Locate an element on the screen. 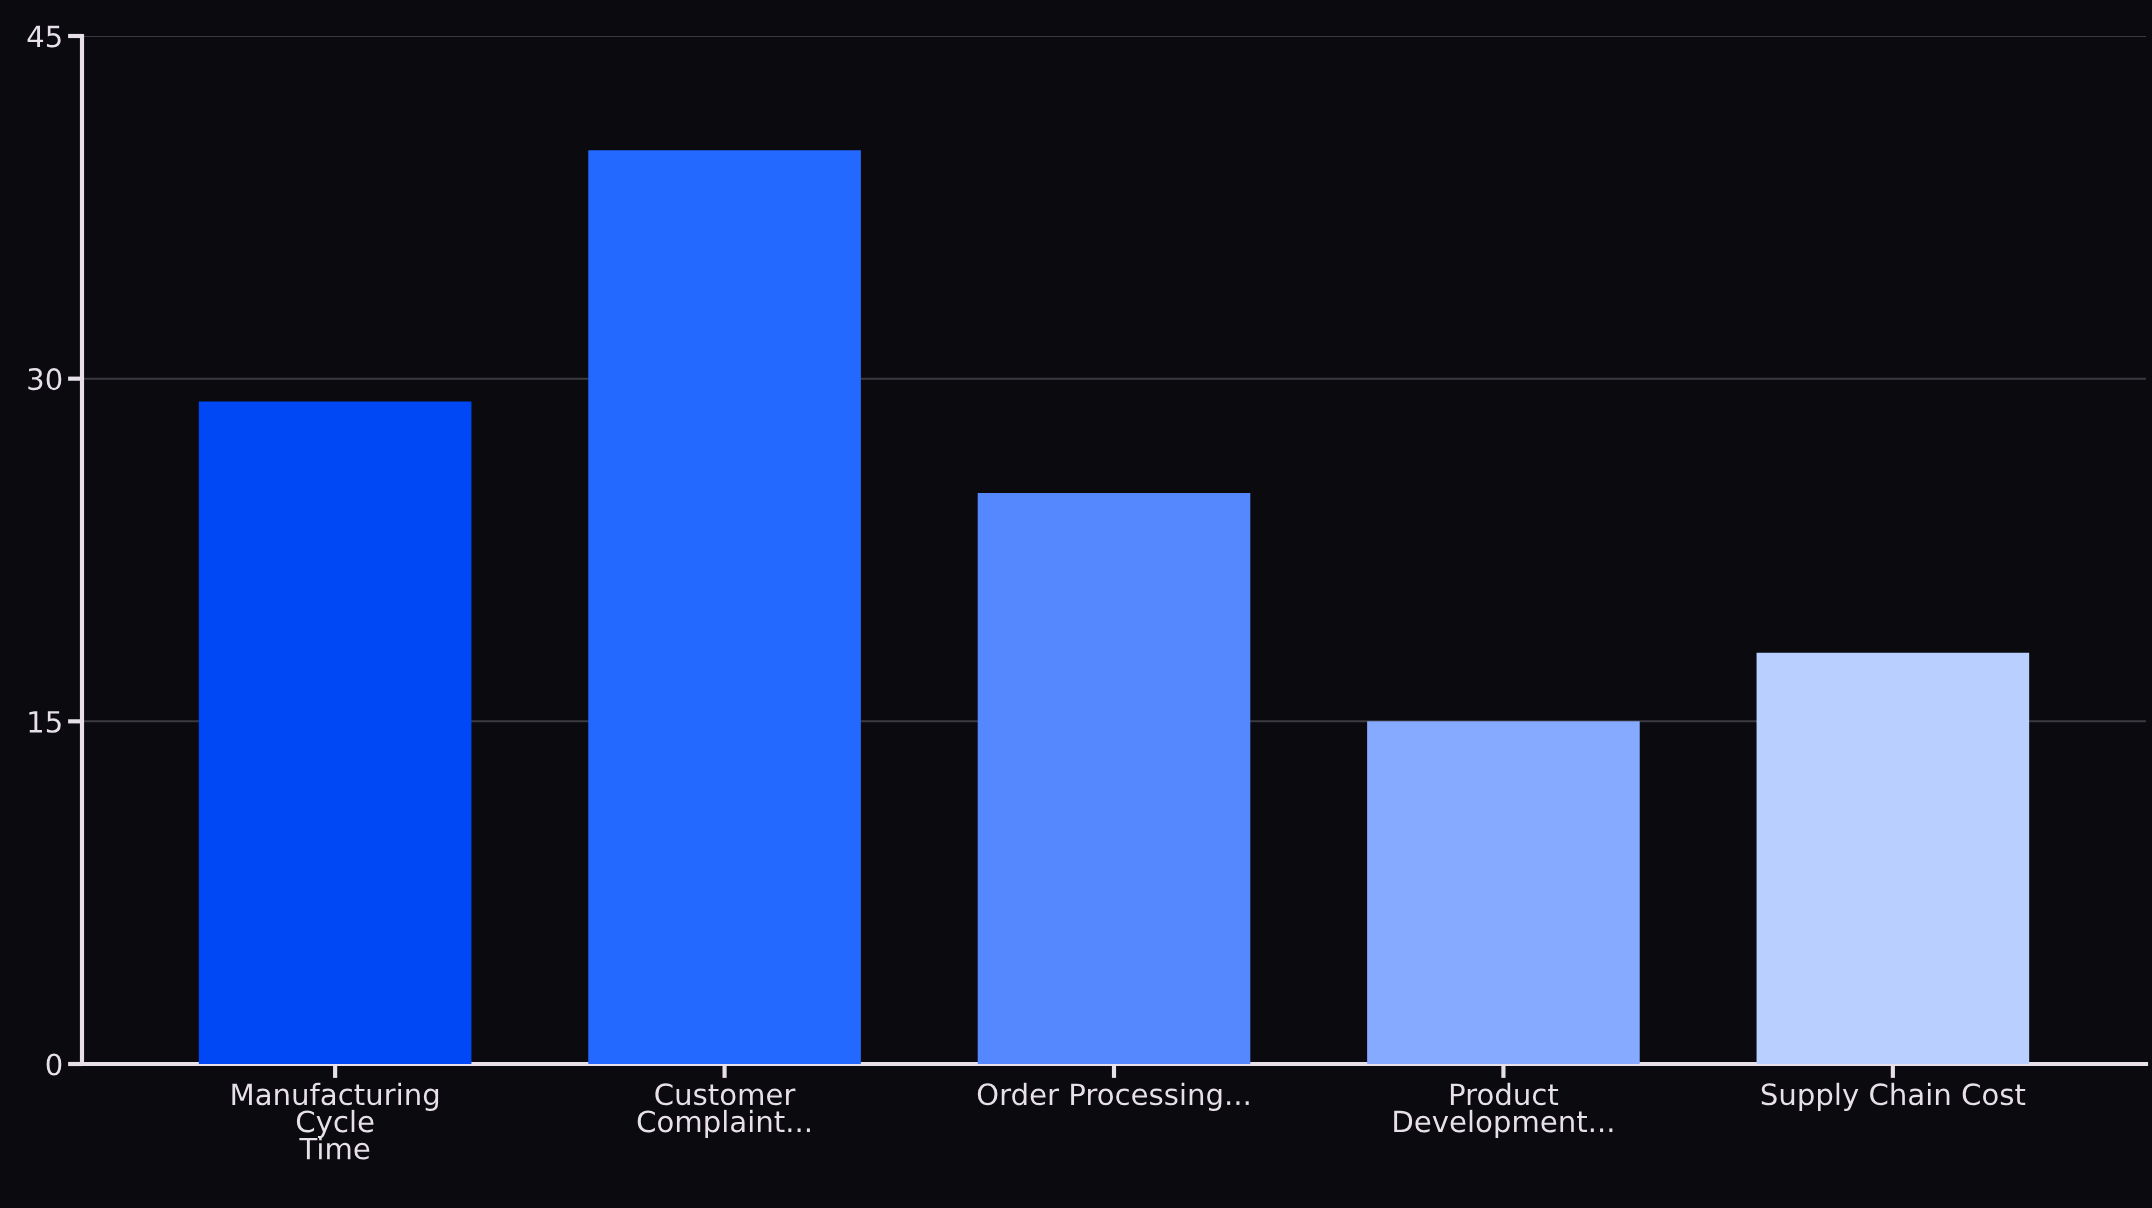  x-tick-label: Manufacturing Cycle Time is located at coordinates (335, 1121).